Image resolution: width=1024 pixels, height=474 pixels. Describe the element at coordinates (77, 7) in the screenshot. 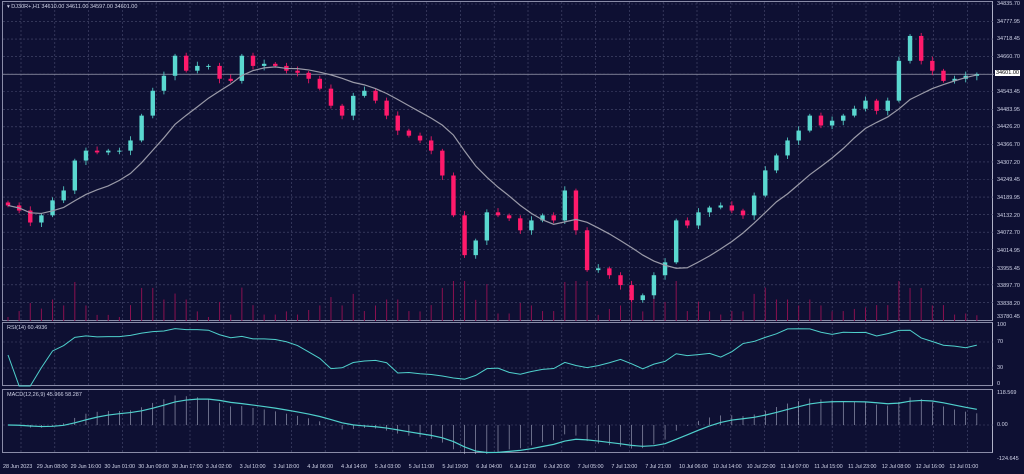

I see `high-value: 34611.00` at that location.